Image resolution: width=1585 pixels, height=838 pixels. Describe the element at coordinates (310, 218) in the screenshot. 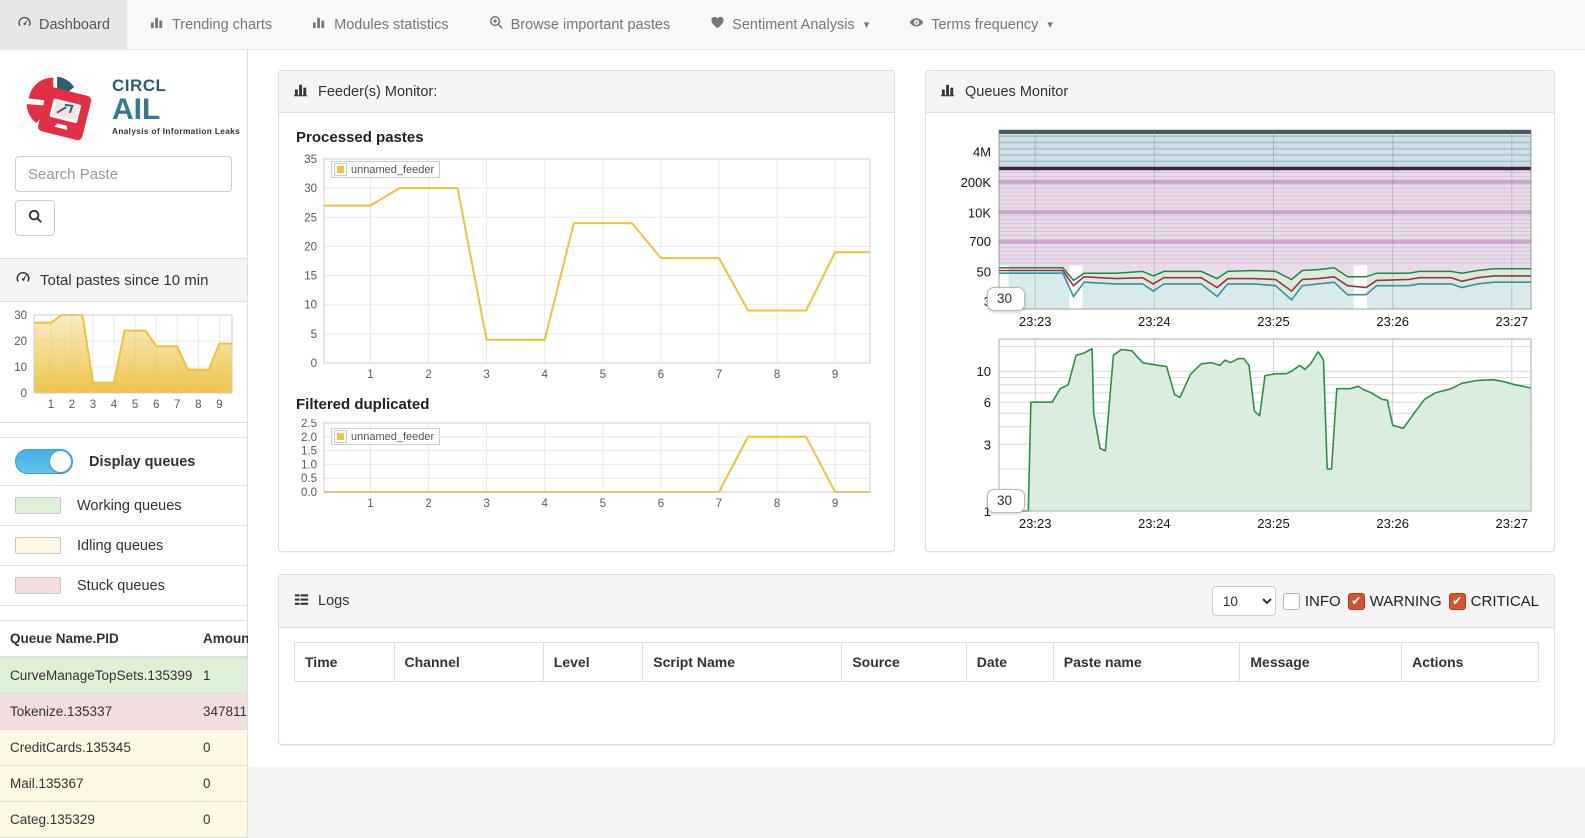

I see `svg-text: 25` at that location.